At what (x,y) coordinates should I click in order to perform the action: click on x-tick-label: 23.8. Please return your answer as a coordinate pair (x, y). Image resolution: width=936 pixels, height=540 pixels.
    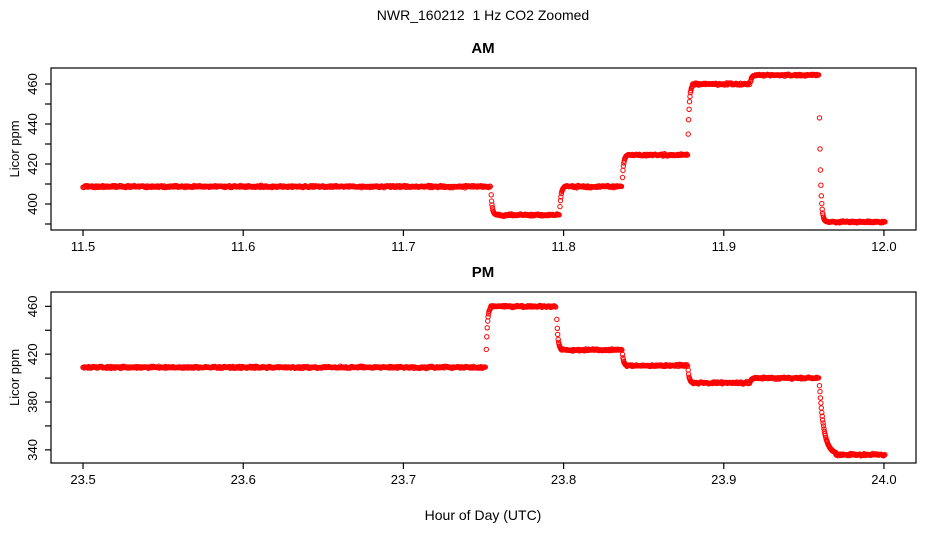
    Looking at the image, I should click on (563, 479).